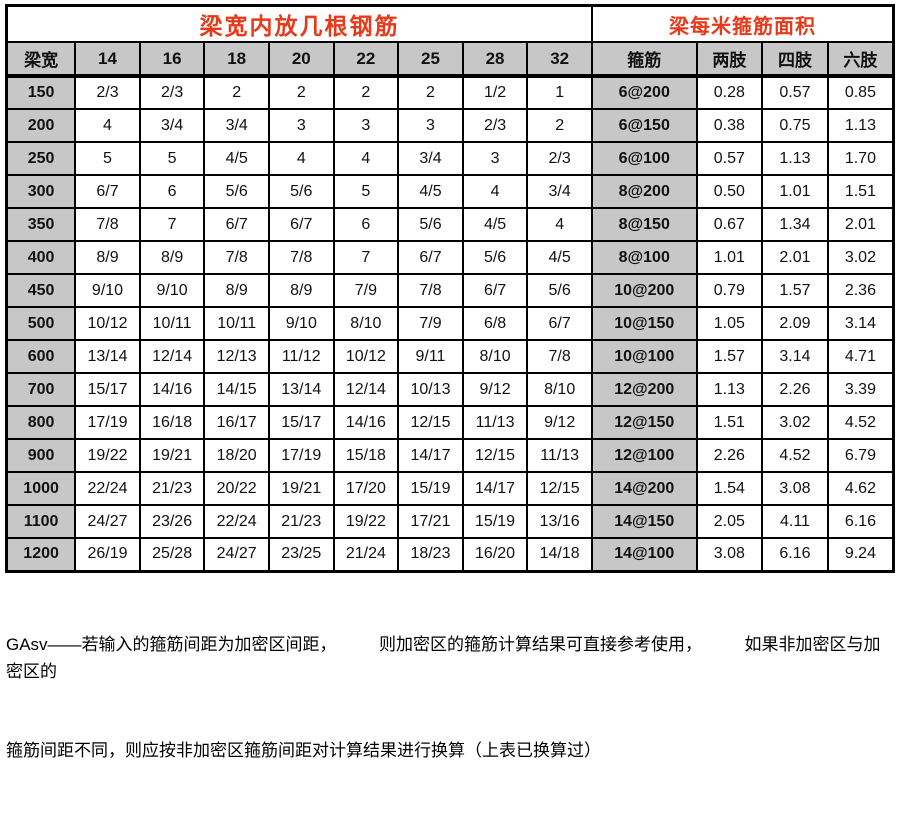  What do you see at coordinates (366, 521) in the screenshot?
I see `rebar-count-cell: 19/22` at bounding box center [366, 521].